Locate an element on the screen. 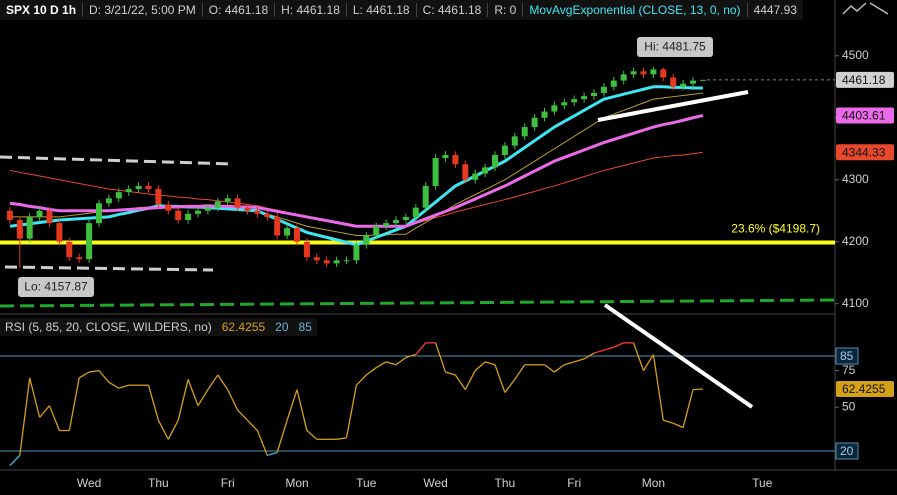 Image resolution: width=897 pixels, height=495 pixels. y-tick-label: 50 is located at coordinates (849, 406).